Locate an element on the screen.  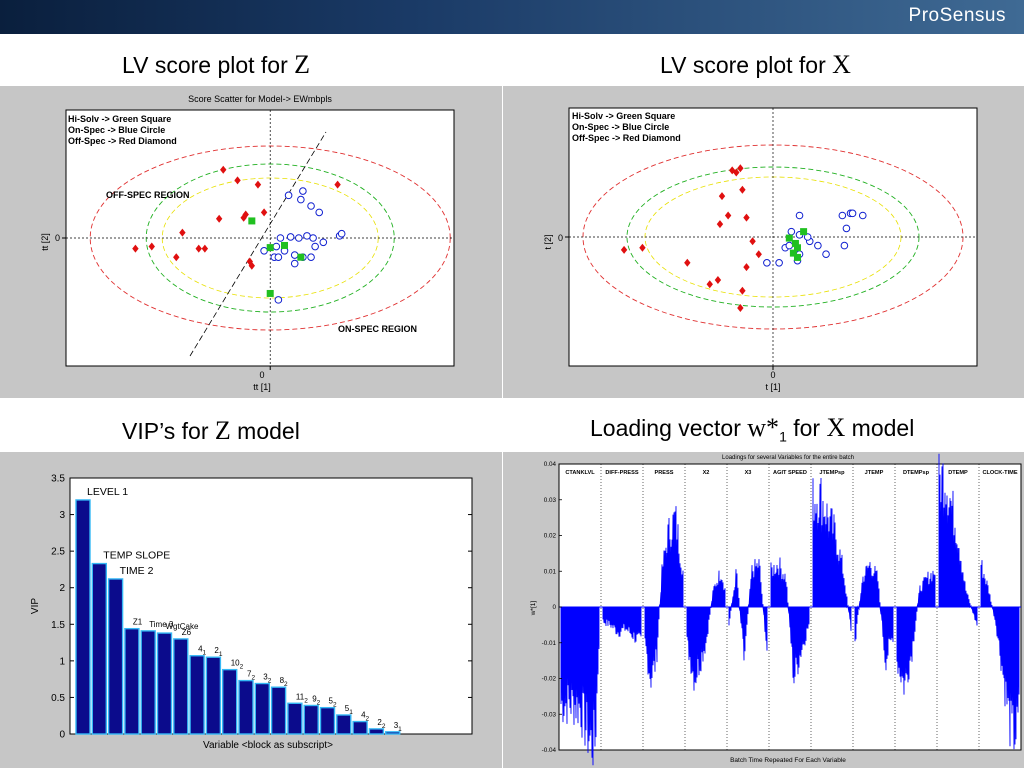
bar-data-label: 21 is located at coordinates (218, 652).